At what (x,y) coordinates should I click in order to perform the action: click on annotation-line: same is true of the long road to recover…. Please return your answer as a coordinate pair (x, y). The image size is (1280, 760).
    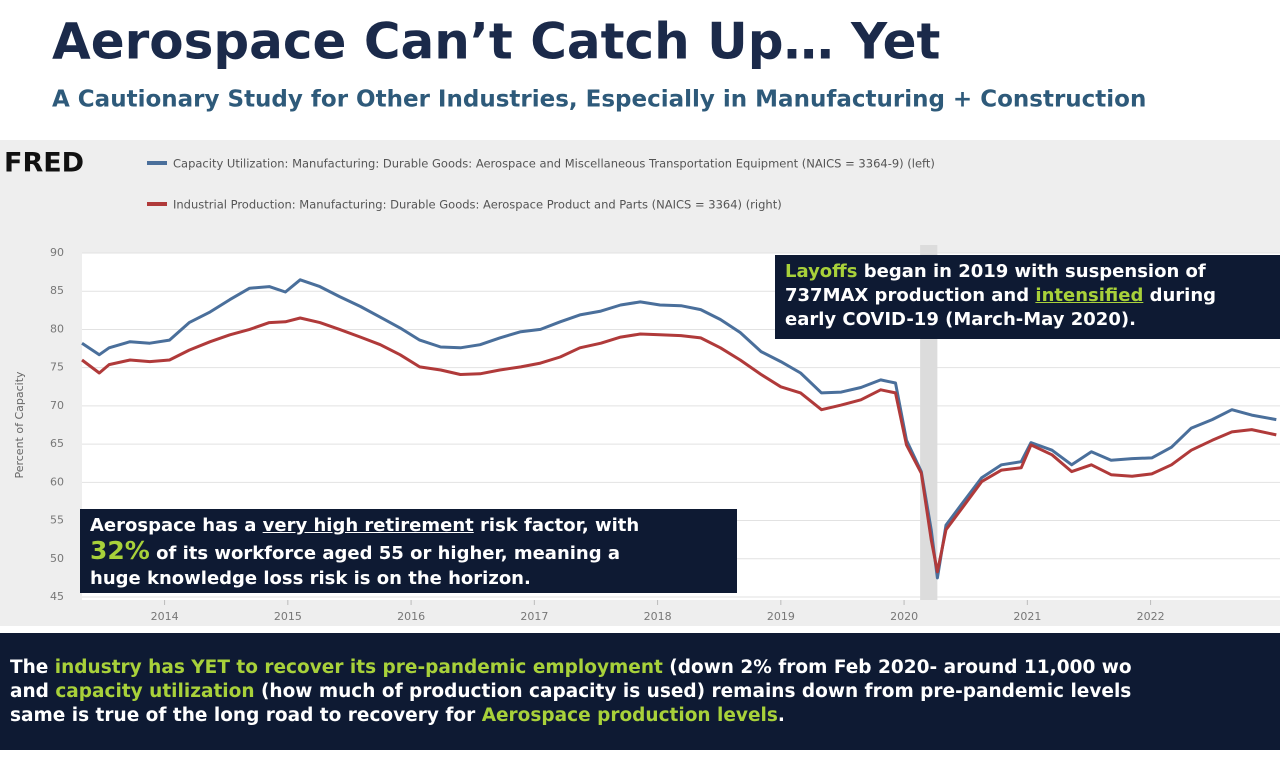
    Looking at the image, I should click on (640, 716).